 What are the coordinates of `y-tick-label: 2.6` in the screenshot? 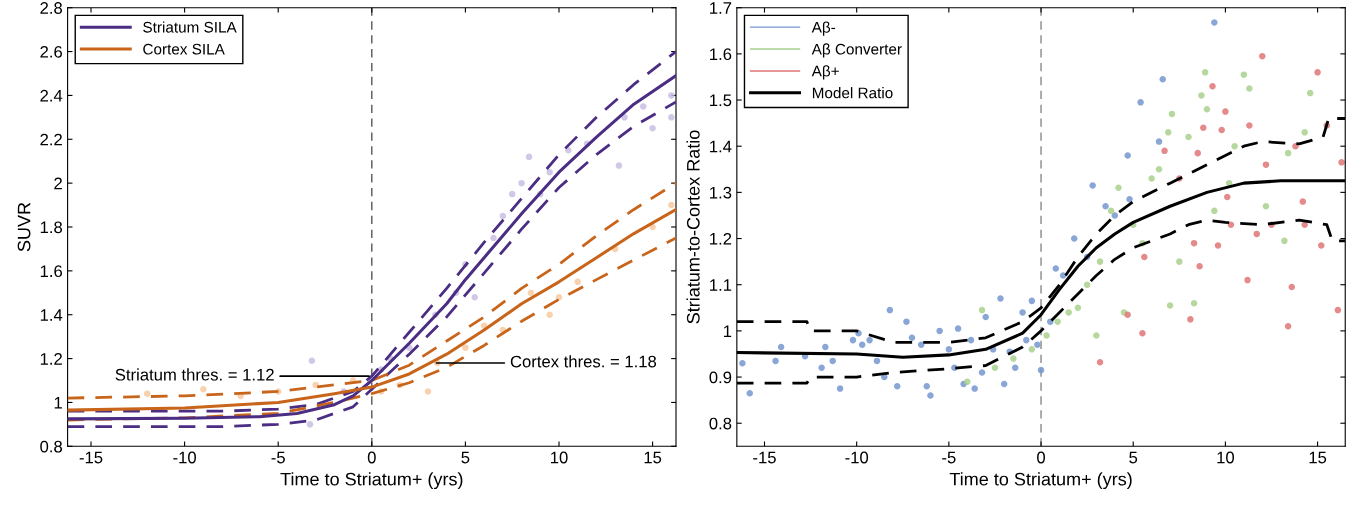 It's located at (51, 51).